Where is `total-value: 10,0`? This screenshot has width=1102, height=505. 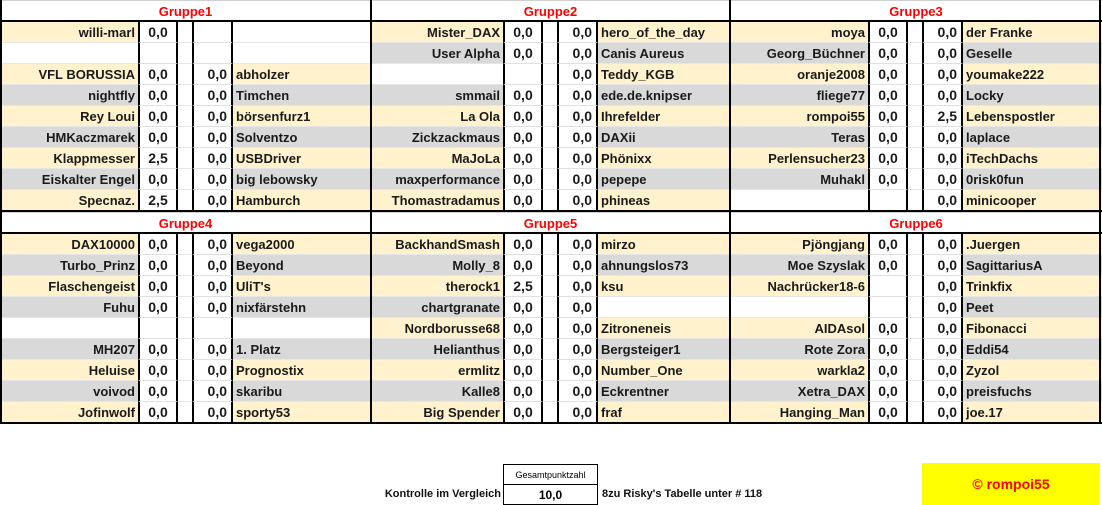
total-value: 10,0 is located at coordinates (550, 494).